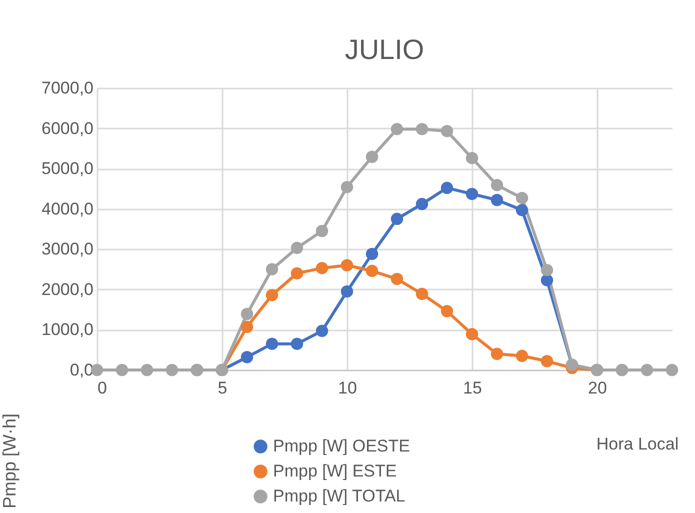 This screenshot has width=695, height=513. Describe the element at coordinates (102, 388) in the screenshot. I see `x-tick-label: 0` at that location.